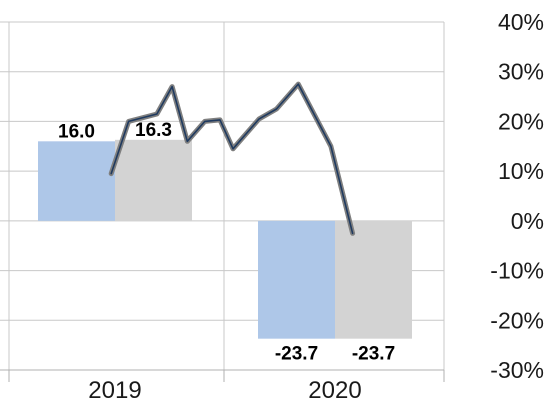  I want to click on y-tick-label: -30%, so click(517, 370).